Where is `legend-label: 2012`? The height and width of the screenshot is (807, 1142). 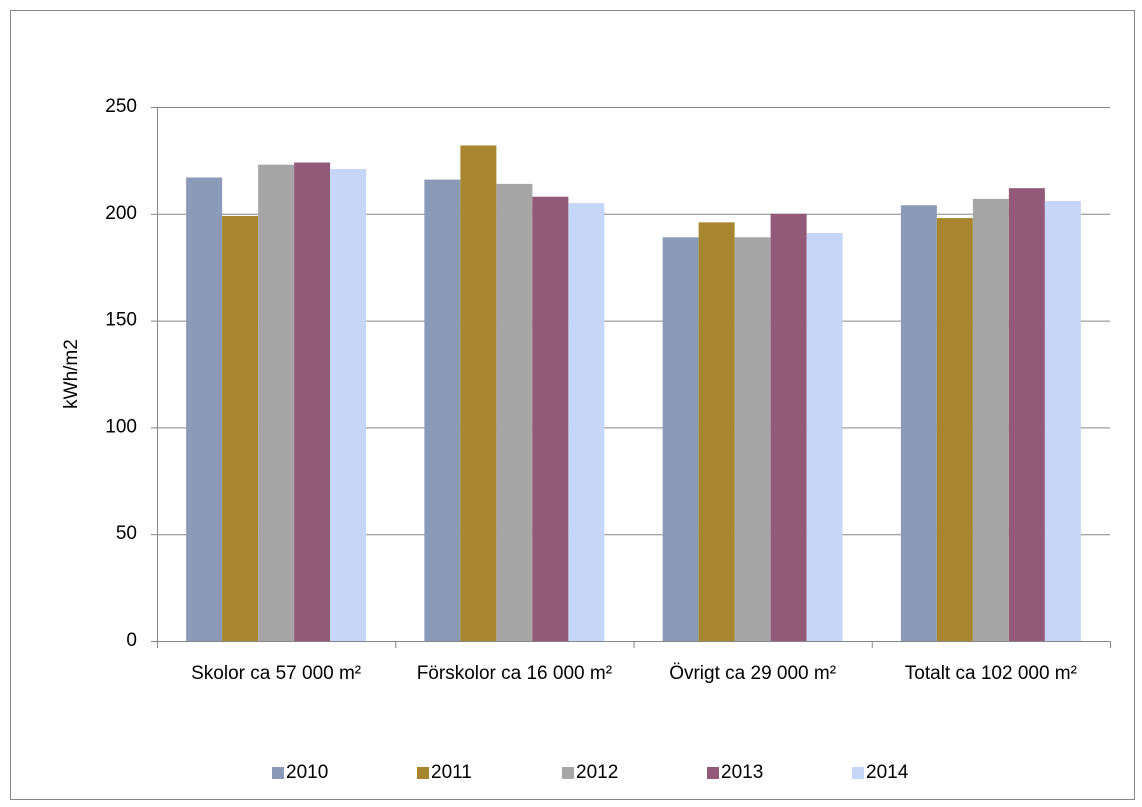 legend-label: 2012 is located at coordinates (597, 772).